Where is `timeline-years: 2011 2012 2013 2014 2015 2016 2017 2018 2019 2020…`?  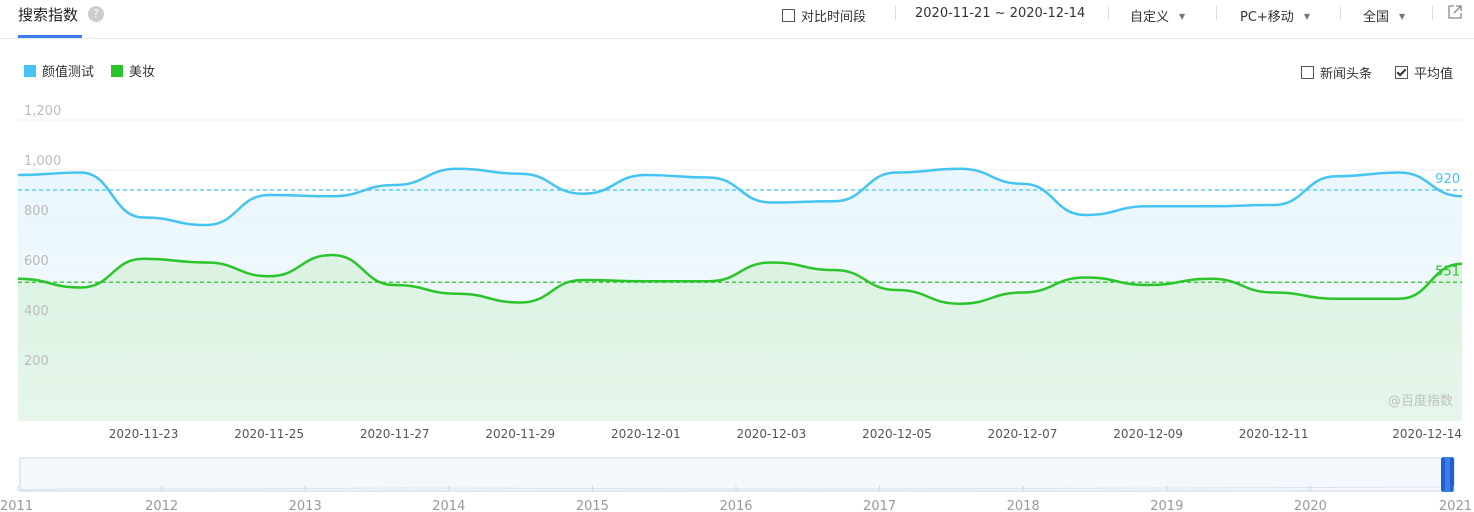
timeline-years: 2011 2012 2013 2014 2015 2016 2017 2018 2019 2020… is located at coordinates (736, 499).